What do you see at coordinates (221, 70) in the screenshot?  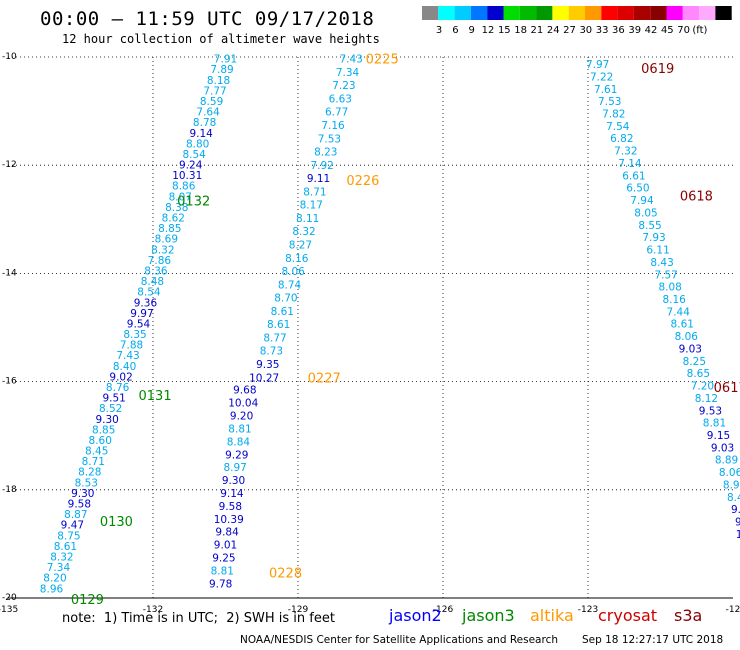 I see `wave-height-value: 7.89` at bounding box center [221, 70].